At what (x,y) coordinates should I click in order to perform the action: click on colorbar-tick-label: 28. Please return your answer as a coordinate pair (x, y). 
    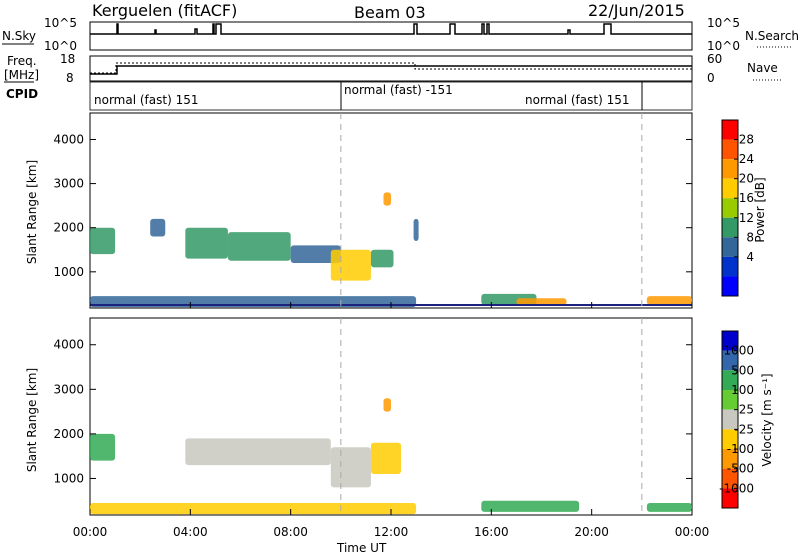
    Looking at the image, I should click on (746, 140).